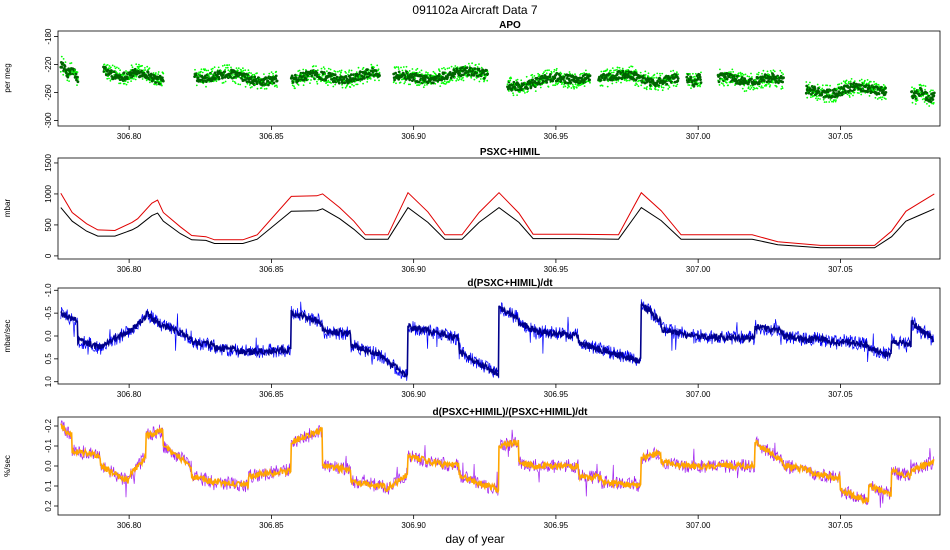 The width and height of the screenshot is (950, 550). What do you see at coordinates (271, 269) in the screenshot?
I see `x-tick-label: 306.85` at bounding box center [271, 269].